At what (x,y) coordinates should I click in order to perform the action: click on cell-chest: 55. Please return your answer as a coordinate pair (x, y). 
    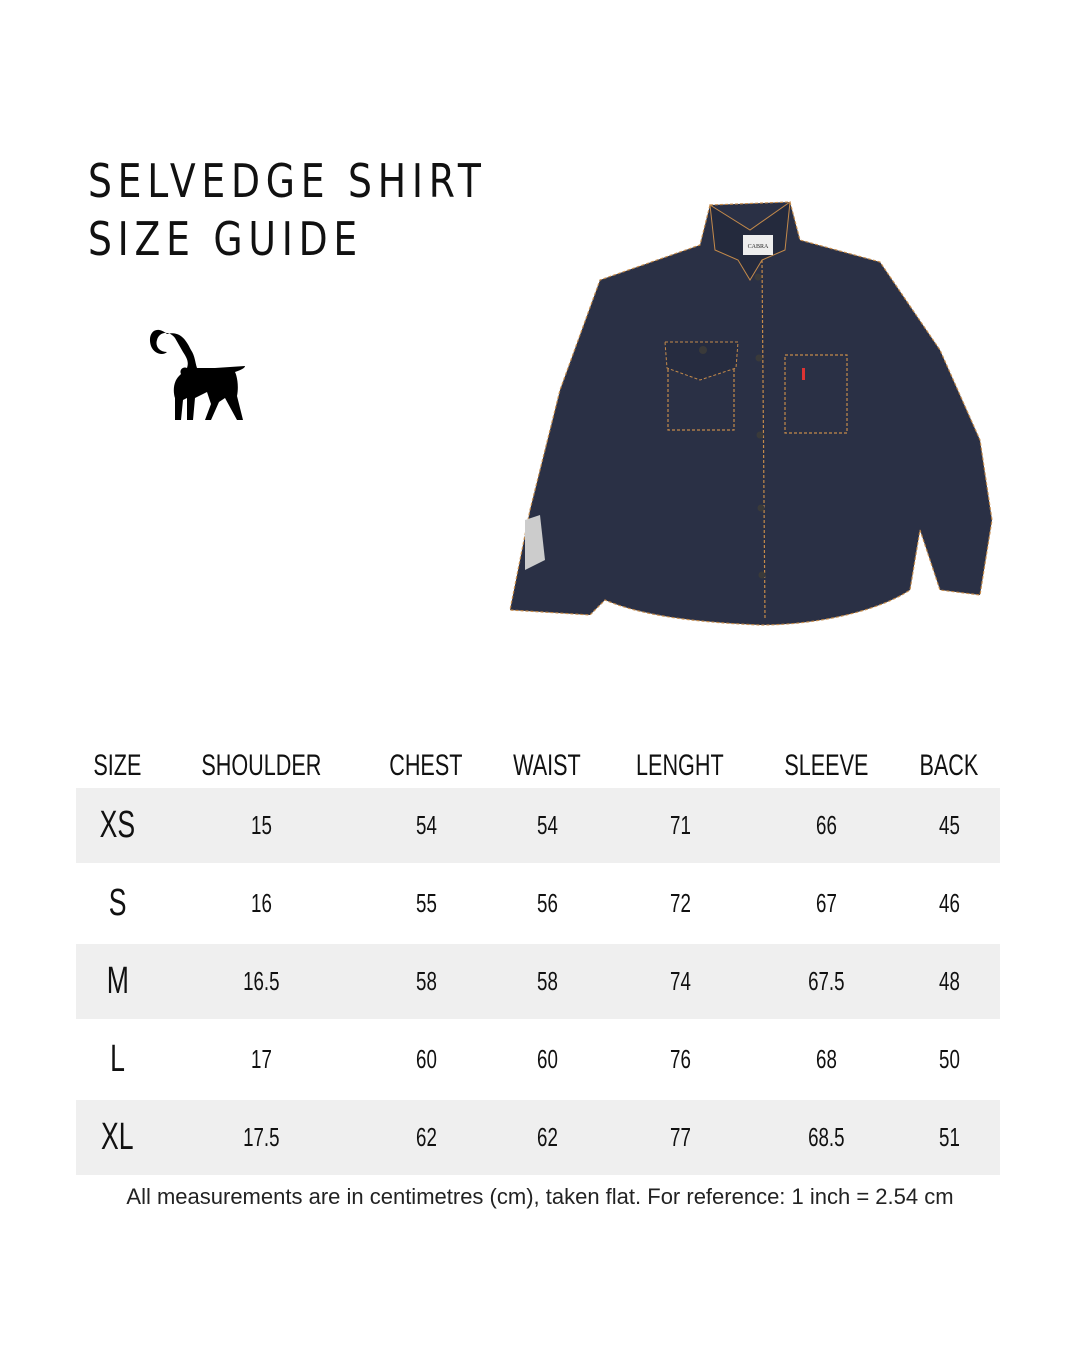
    Looking at the image, I should click on (426, 903).